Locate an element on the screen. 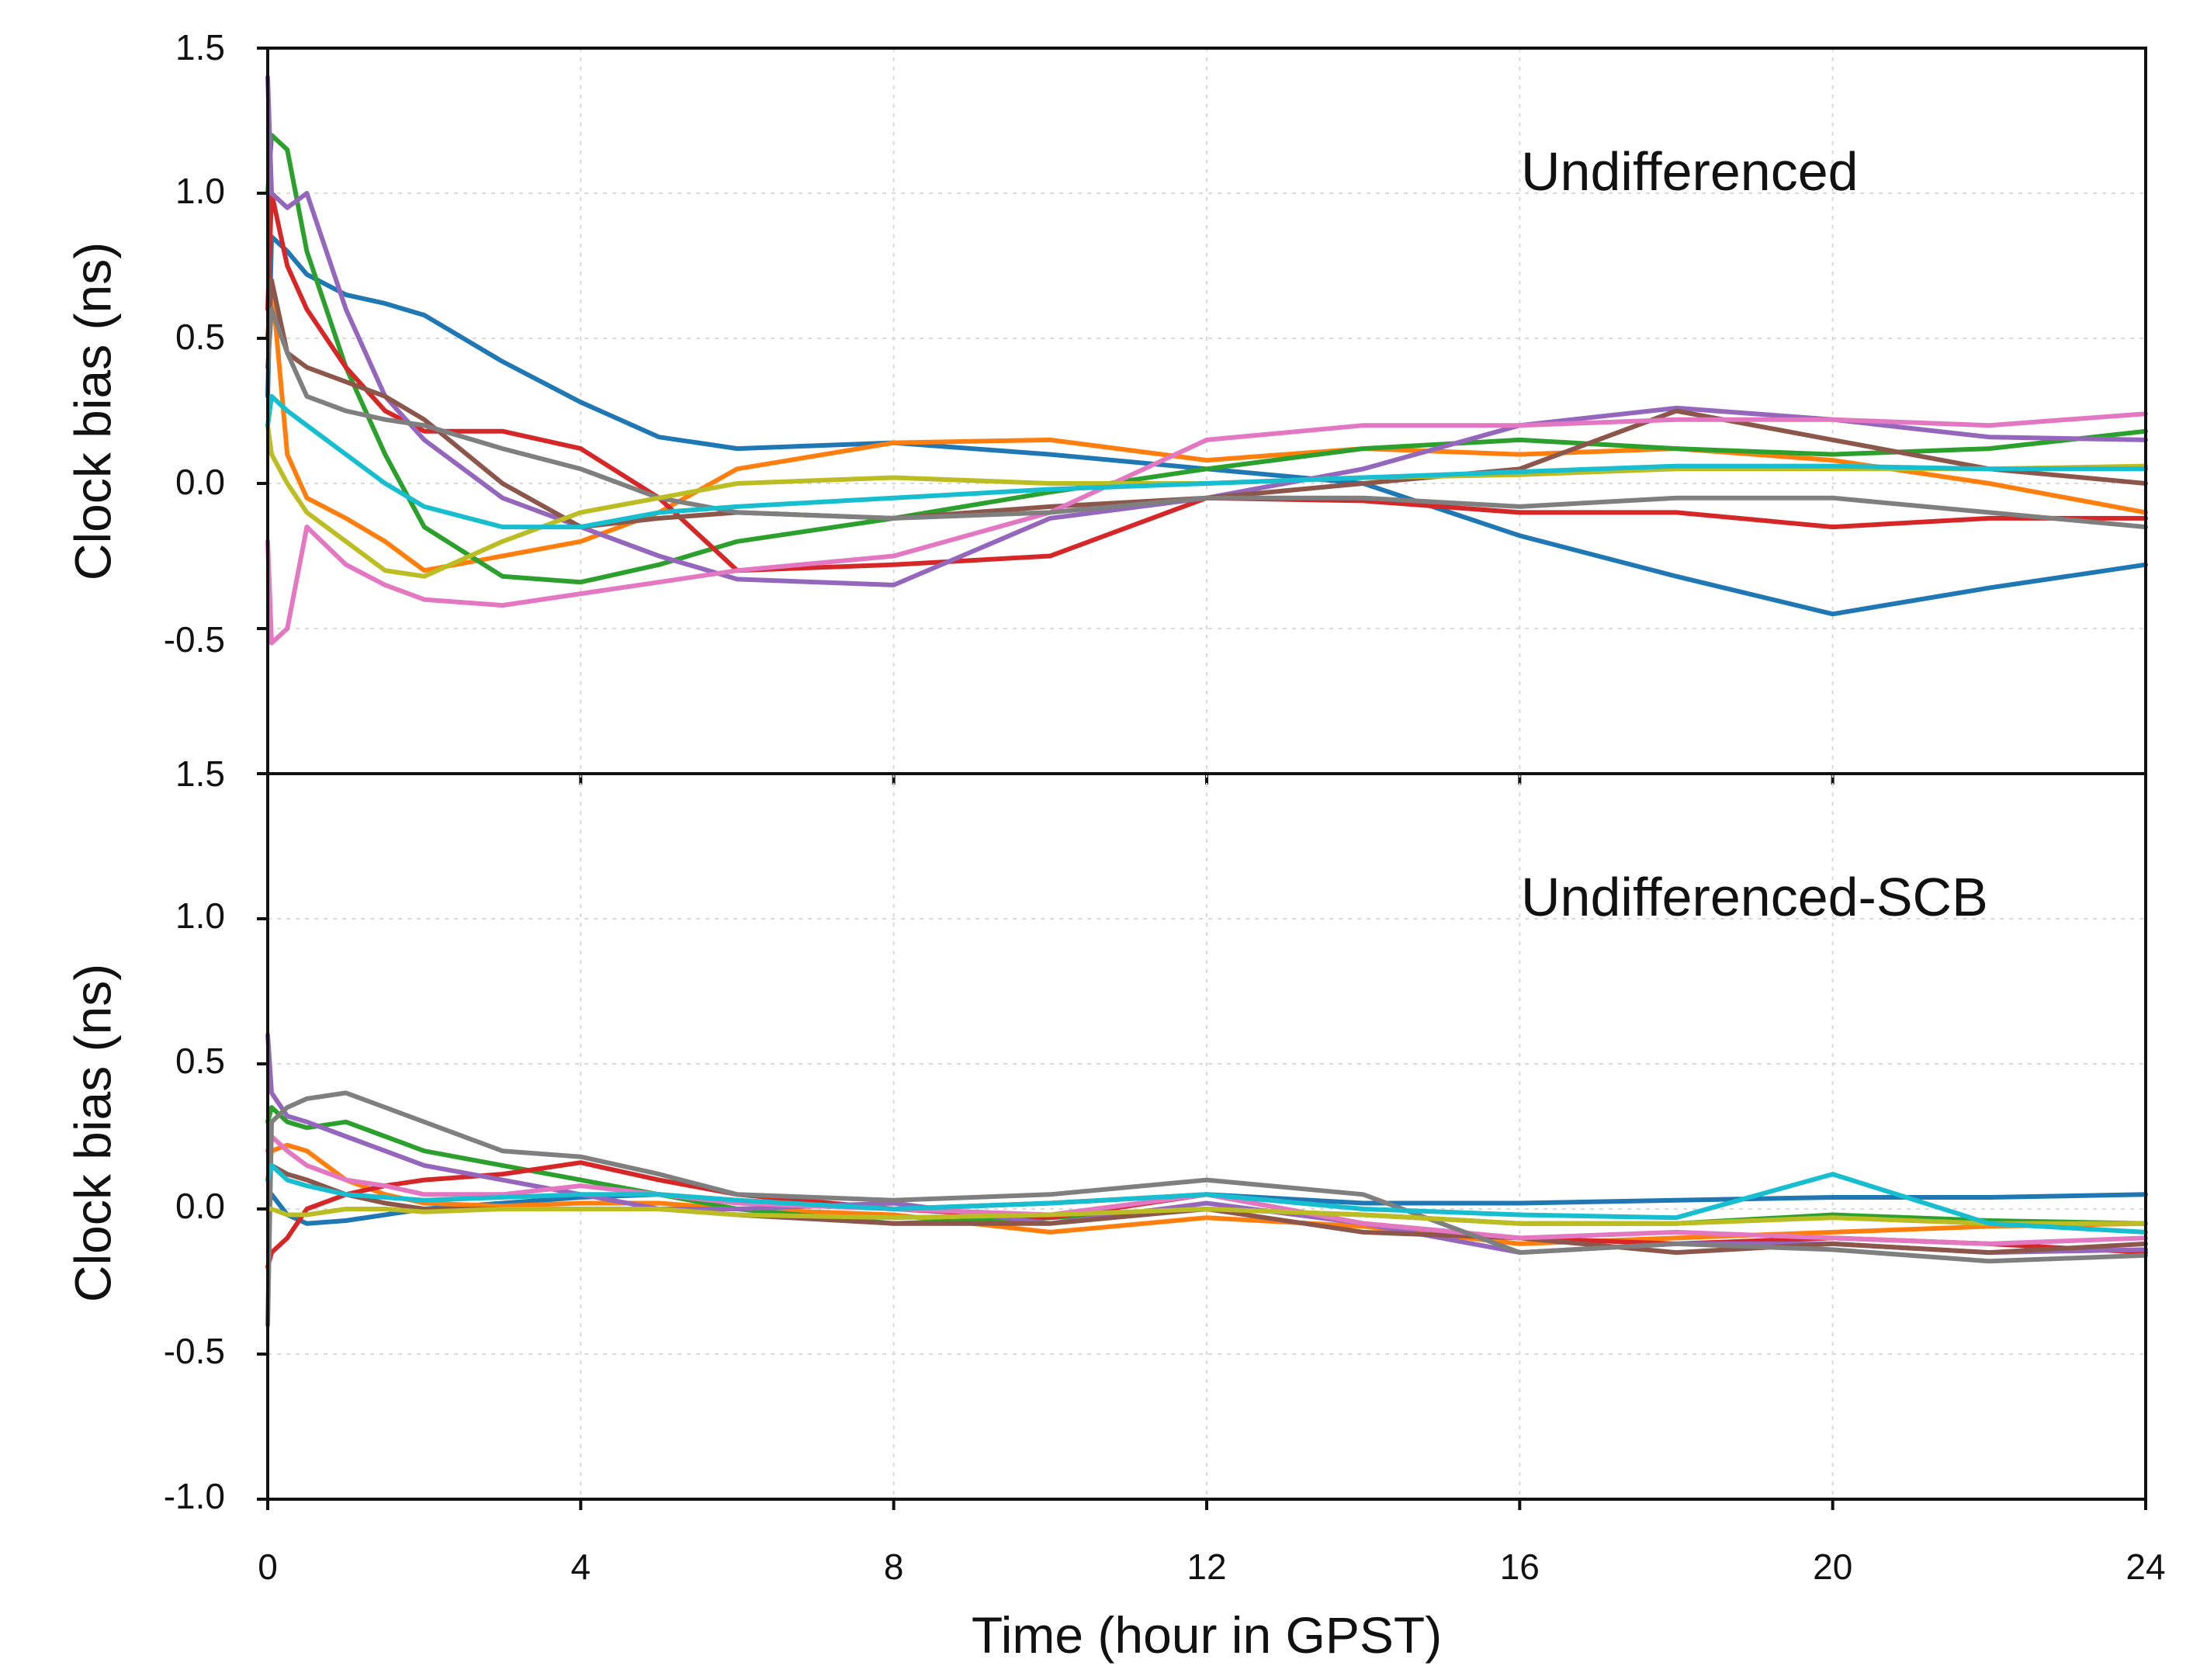 Image resolution: width=2200 pixels, height=1680 pixels. series-line-s07 is located at coordinates (1206, 529).